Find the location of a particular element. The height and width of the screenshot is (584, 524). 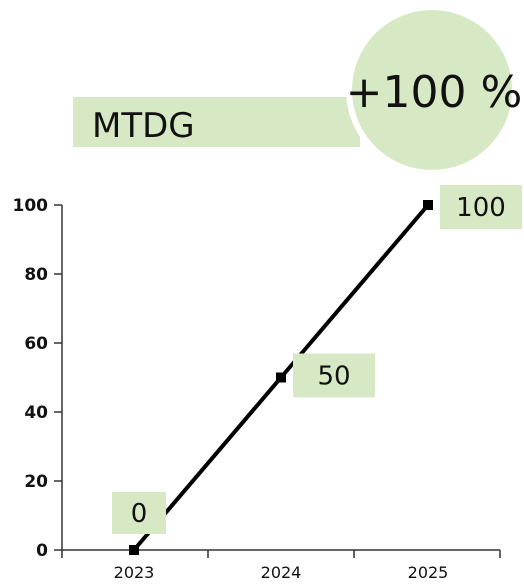

y-tick-label: 60 is located at coordinates (36, 344).